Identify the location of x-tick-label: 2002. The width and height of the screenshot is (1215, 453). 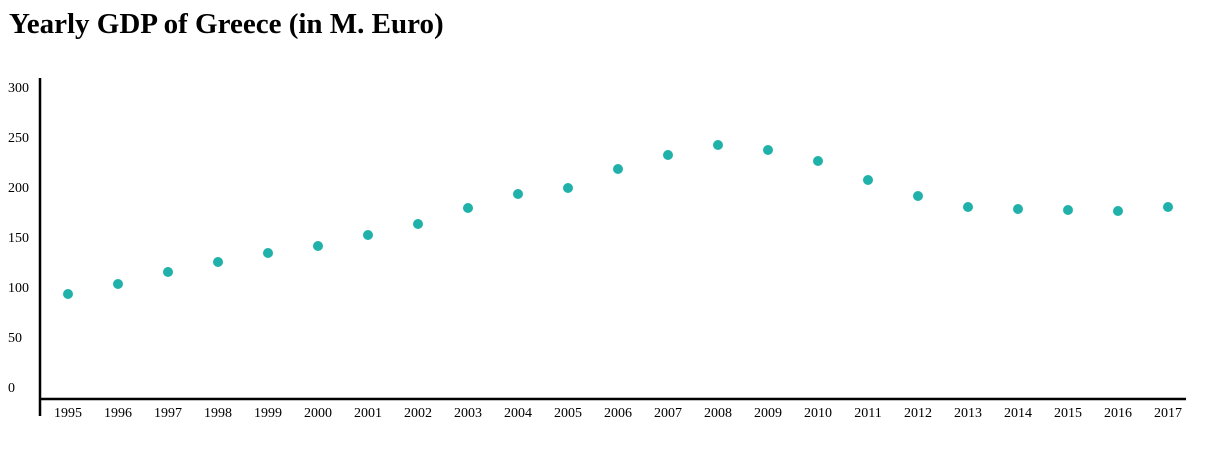
(418, 413).